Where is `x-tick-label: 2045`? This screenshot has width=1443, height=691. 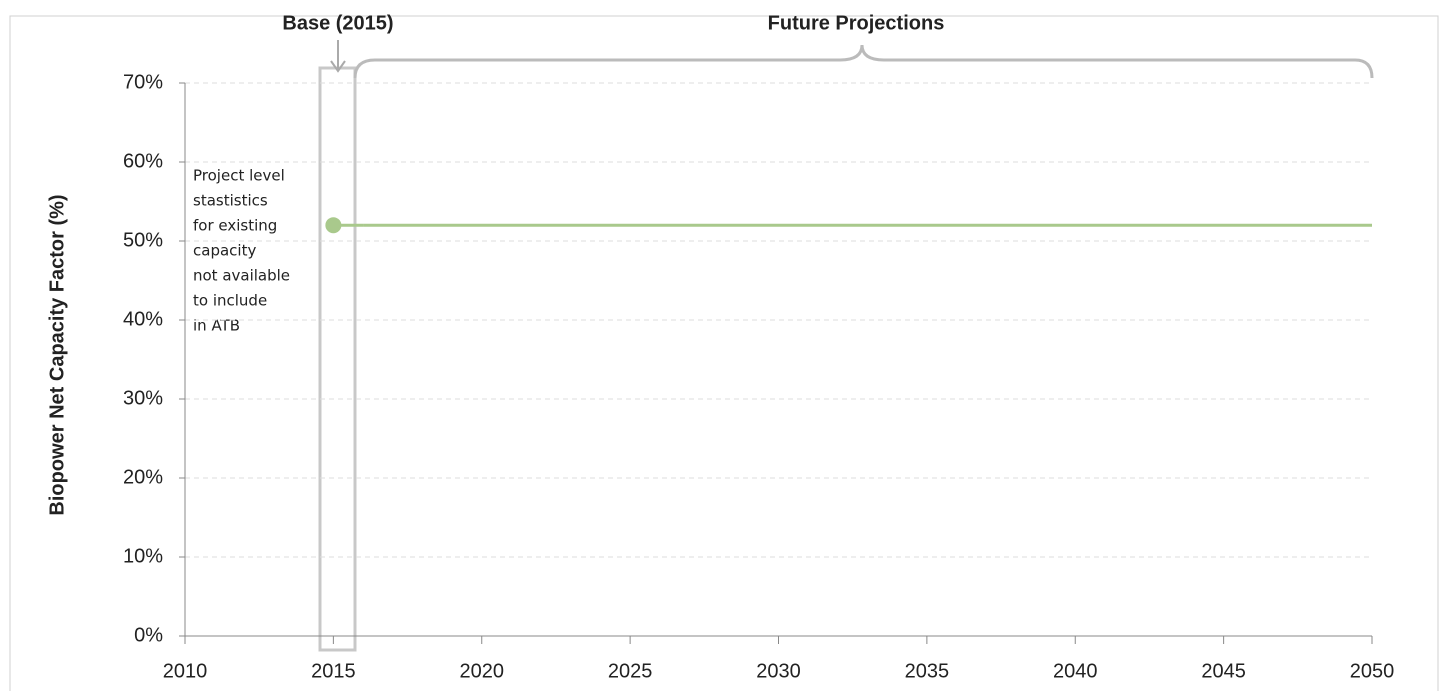
x-tick-label: 2045 is located at coordinates (1223, 671).